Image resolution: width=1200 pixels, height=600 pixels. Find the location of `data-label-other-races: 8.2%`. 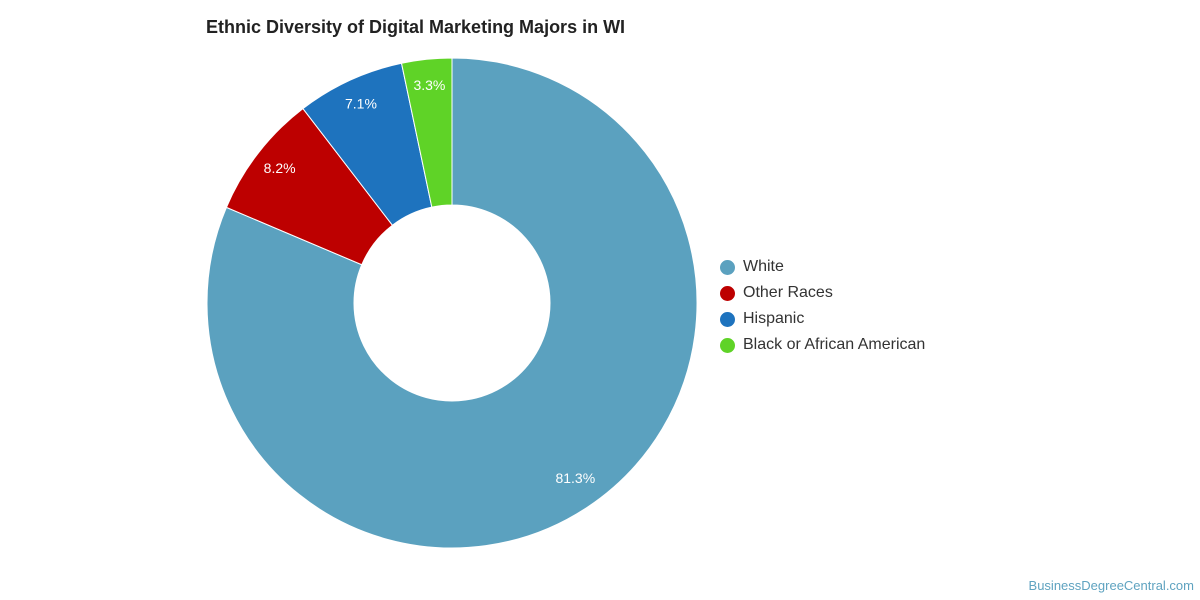

data-label-other-races: 8.2% is located at coordinates (280, 168).